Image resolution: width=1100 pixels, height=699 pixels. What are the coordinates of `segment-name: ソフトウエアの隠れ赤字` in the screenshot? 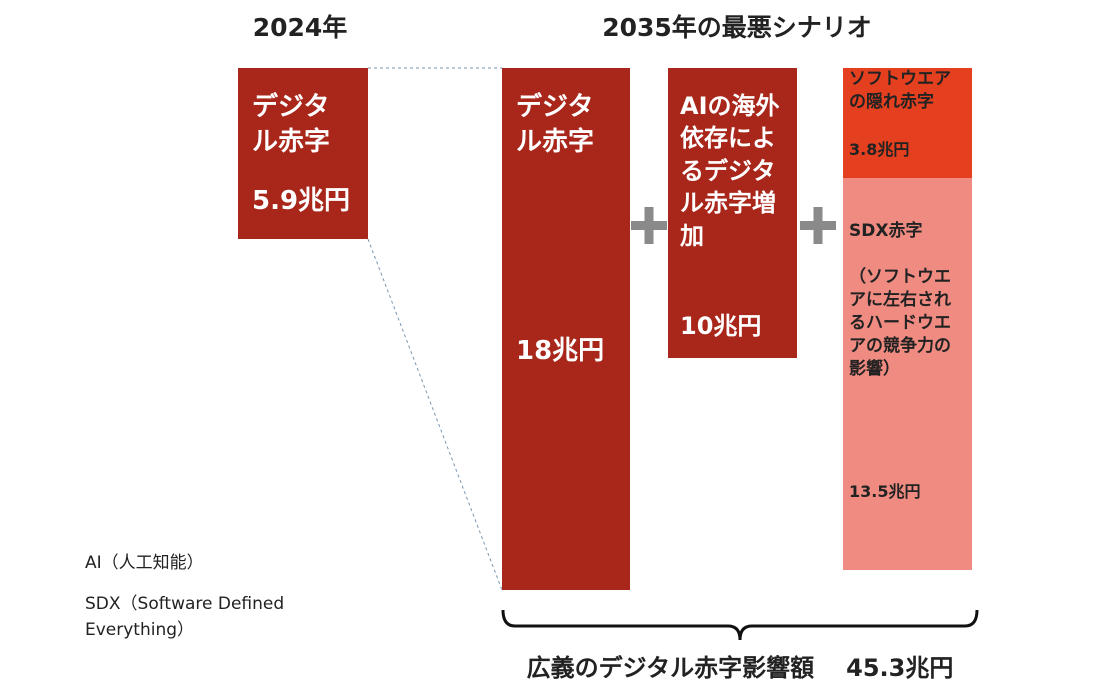 It's located at (900, 90).